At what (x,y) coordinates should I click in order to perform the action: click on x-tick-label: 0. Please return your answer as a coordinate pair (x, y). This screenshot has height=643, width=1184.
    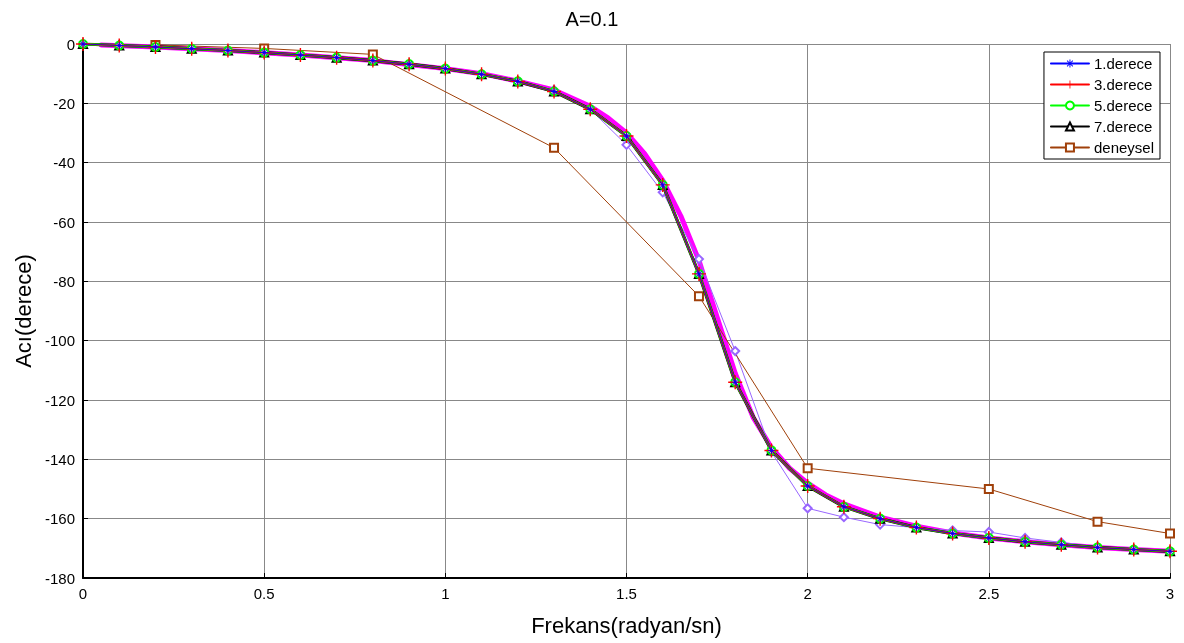
    Looking at the image, I should click on (83, 593).